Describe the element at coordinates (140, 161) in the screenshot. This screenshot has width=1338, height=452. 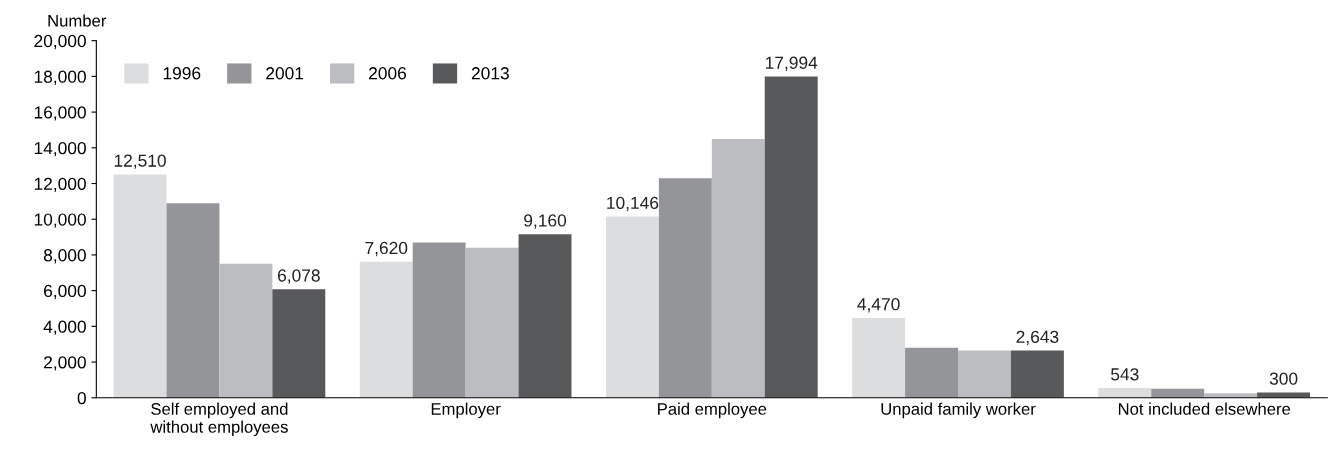
I see `data-label: 12,510` at that location.